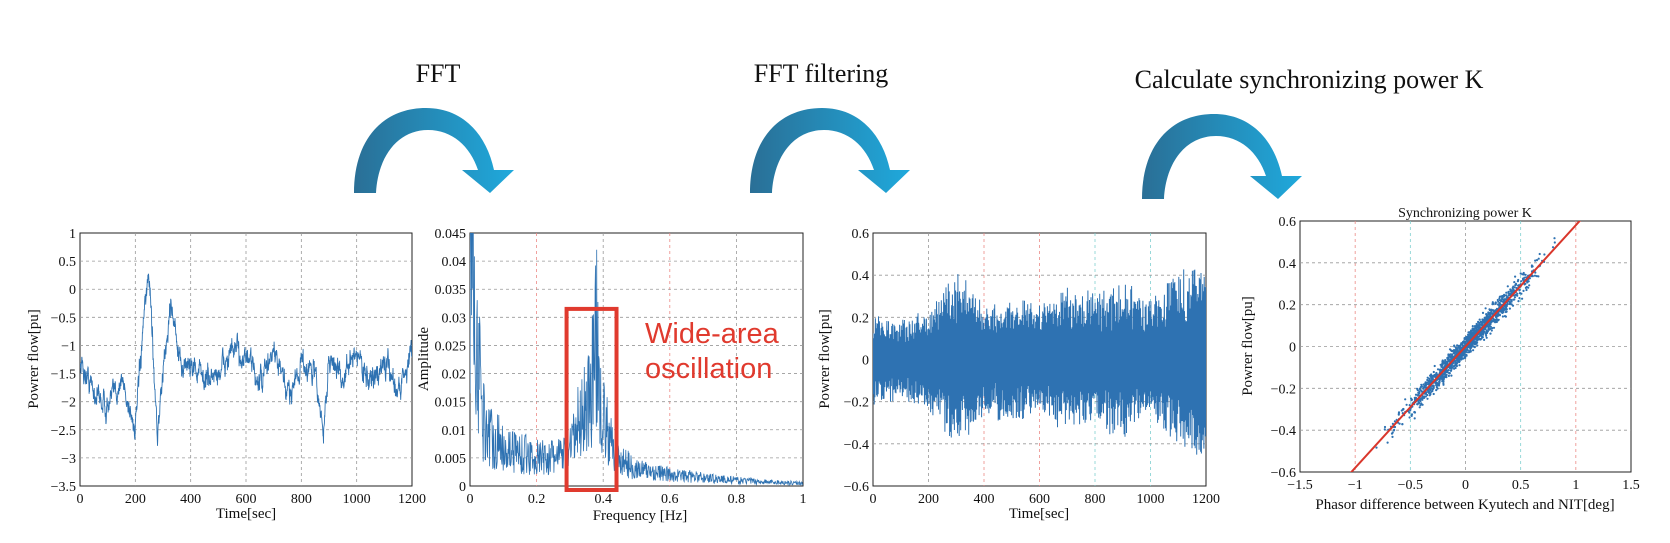 This screenshot has width=1670, height=543. I want to click on curved-arrow-icon, so click(830, 150).